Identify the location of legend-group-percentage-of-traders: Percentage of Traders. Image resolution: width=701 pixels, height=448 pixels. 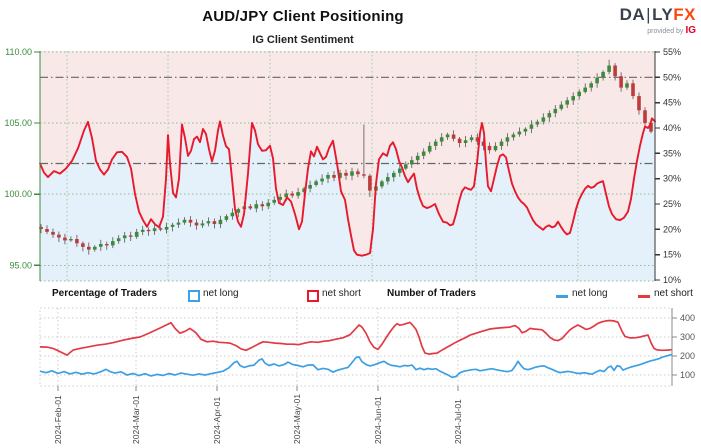
(105, 293).